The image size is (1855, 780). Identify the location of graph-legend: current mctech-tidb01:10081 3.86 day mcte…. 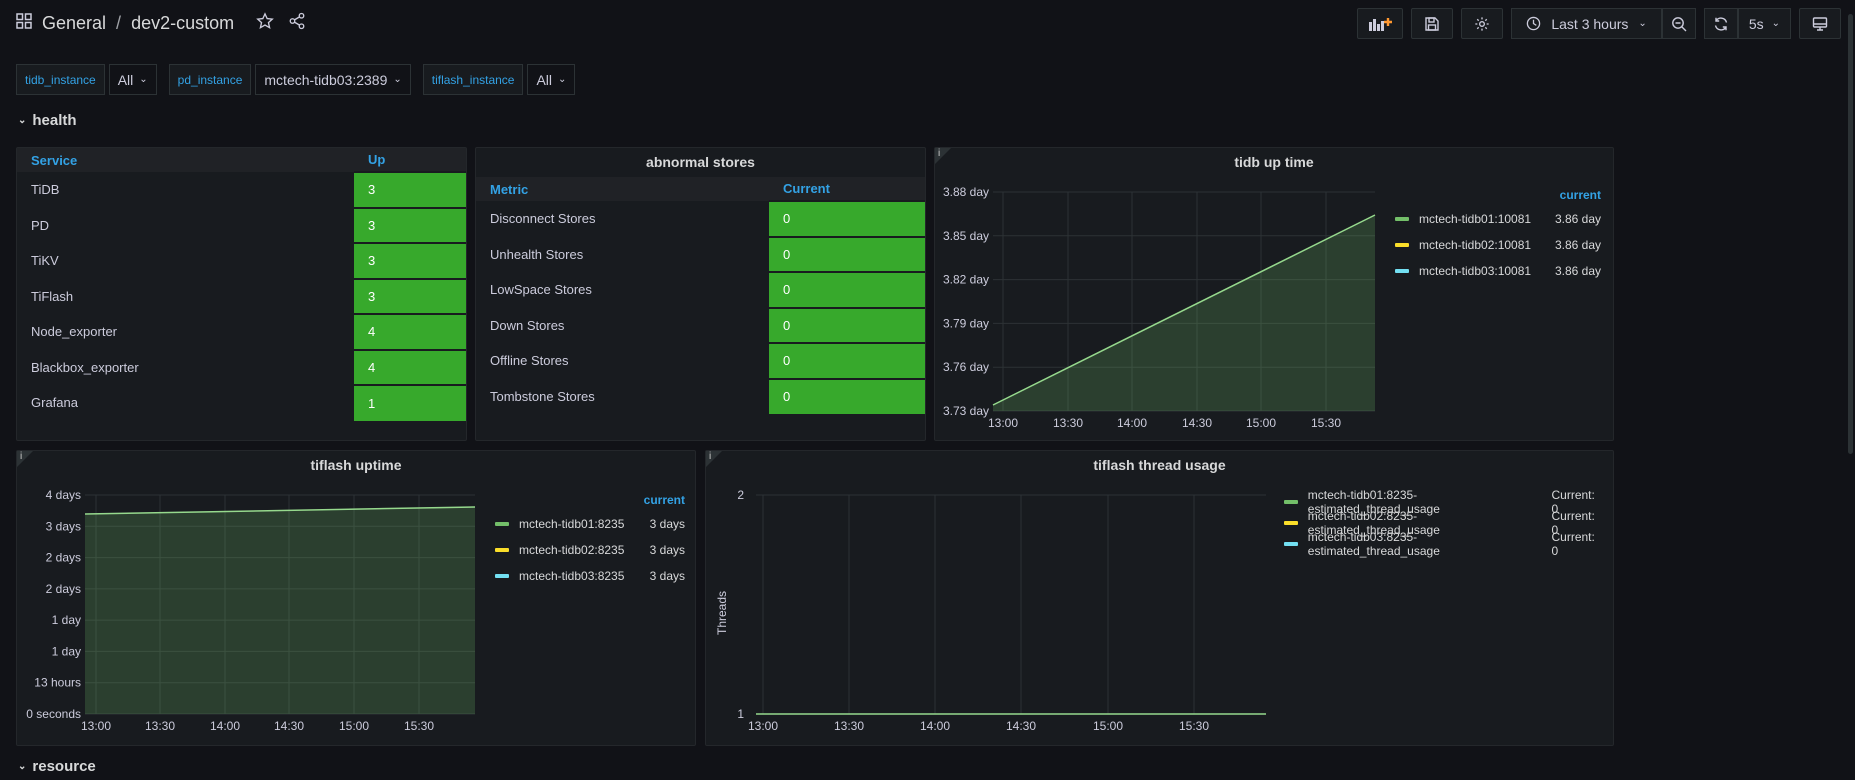
(1498, 236).